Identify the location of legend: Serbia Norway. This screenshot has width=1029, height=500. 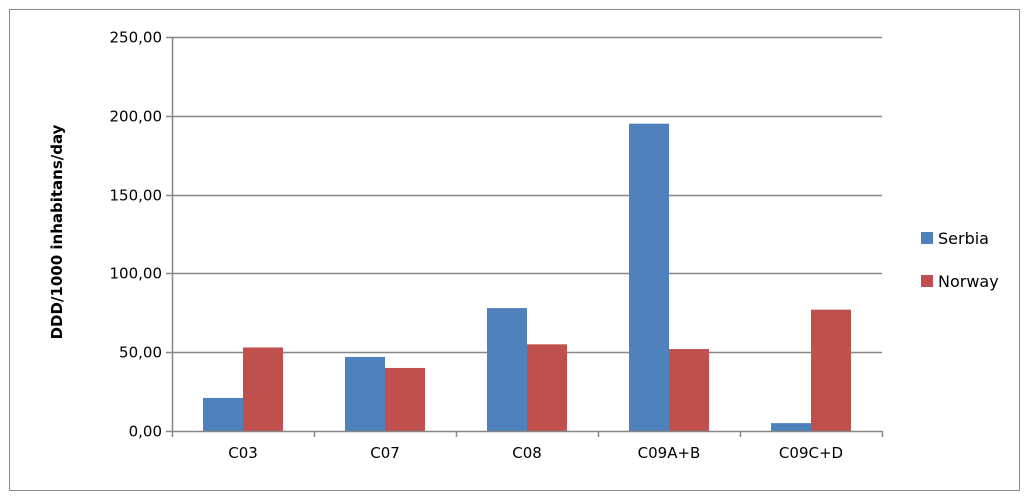
(960, 260).